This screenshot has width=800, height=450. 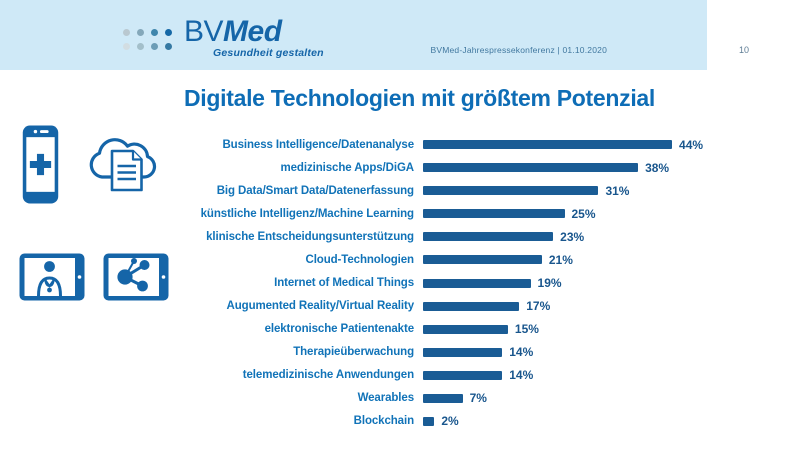 I want to click on value-label: 15%, so click(x=526, y=329).